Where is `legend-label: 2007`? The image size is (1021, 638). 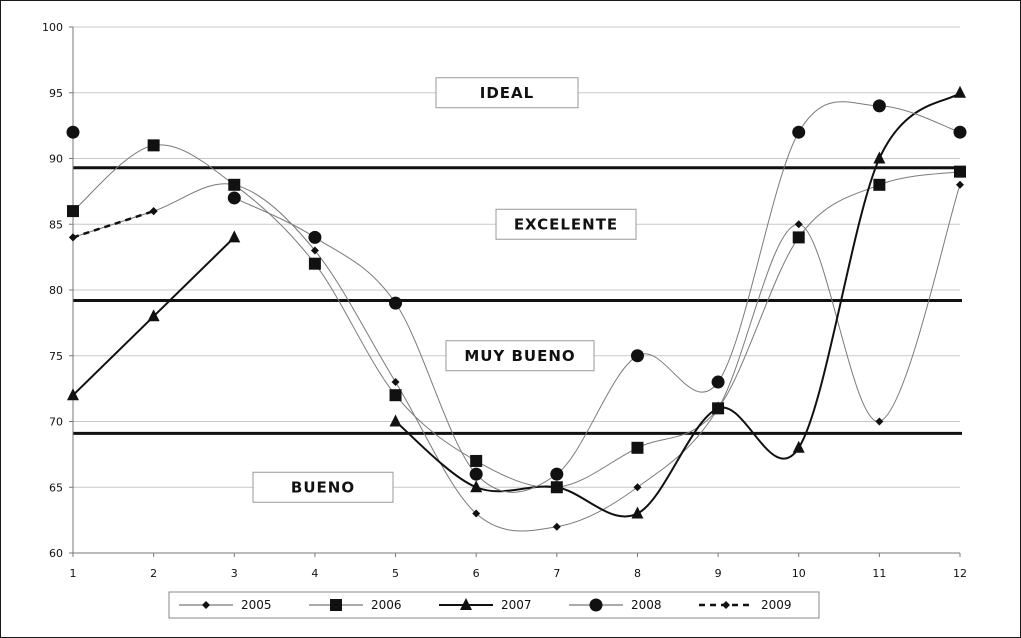
legend-label: 2007 is located at coordinates (516, 605).